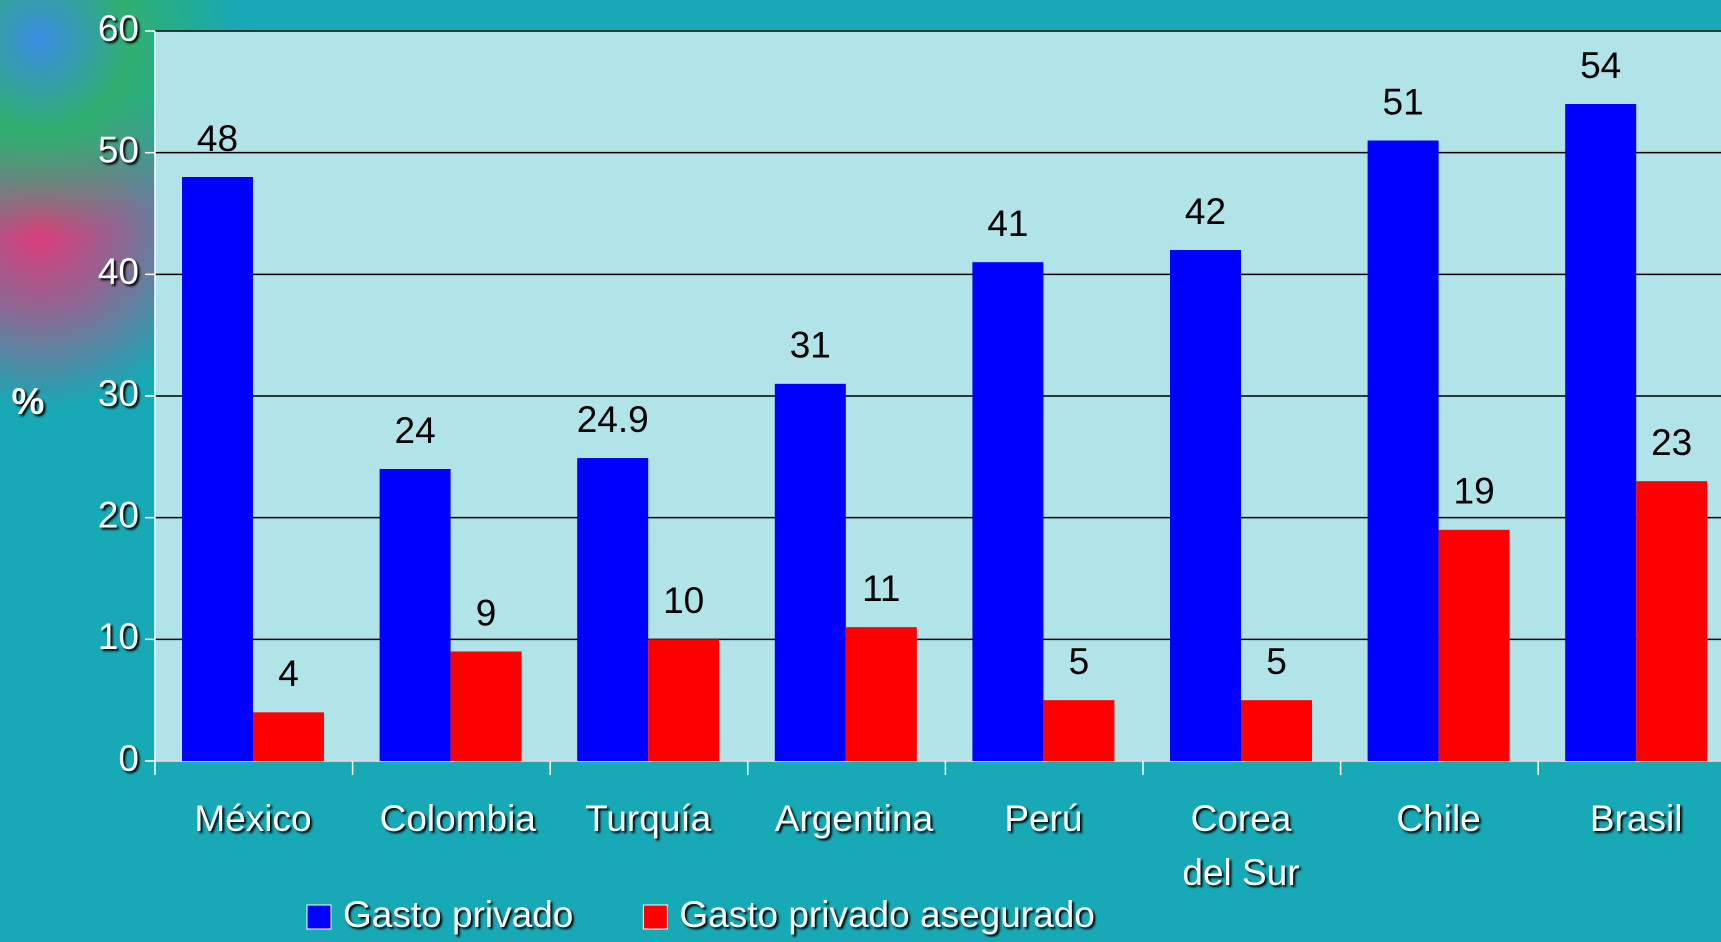 Image resolution: width=1721 pixels, height=942 pixels. I want to click on x-tick-label: México, so click(253, 818).